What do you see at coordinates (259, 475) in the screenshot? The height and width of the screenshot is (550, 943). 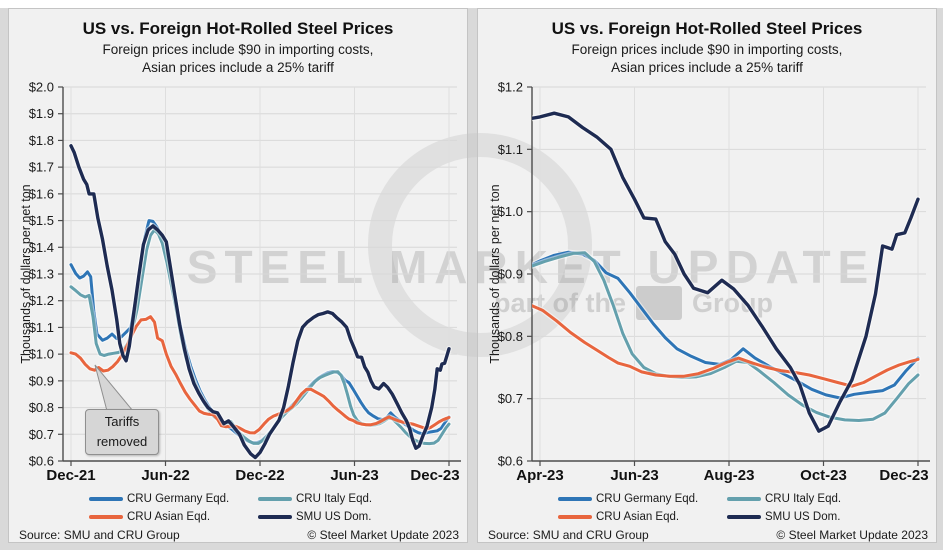 I see `svg-text: Dec-22` at bounding box center [259, 475].